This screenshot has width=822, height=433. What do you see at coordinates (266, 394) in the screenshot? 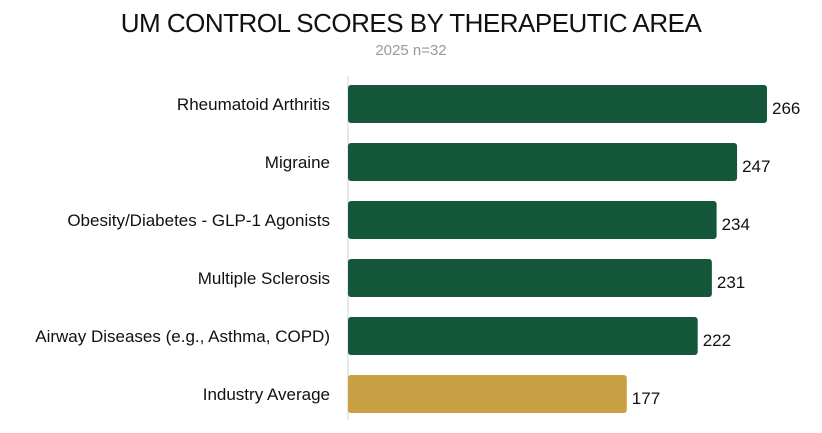
I see `category-label: Industry Average` at bounding box center [266, 394].